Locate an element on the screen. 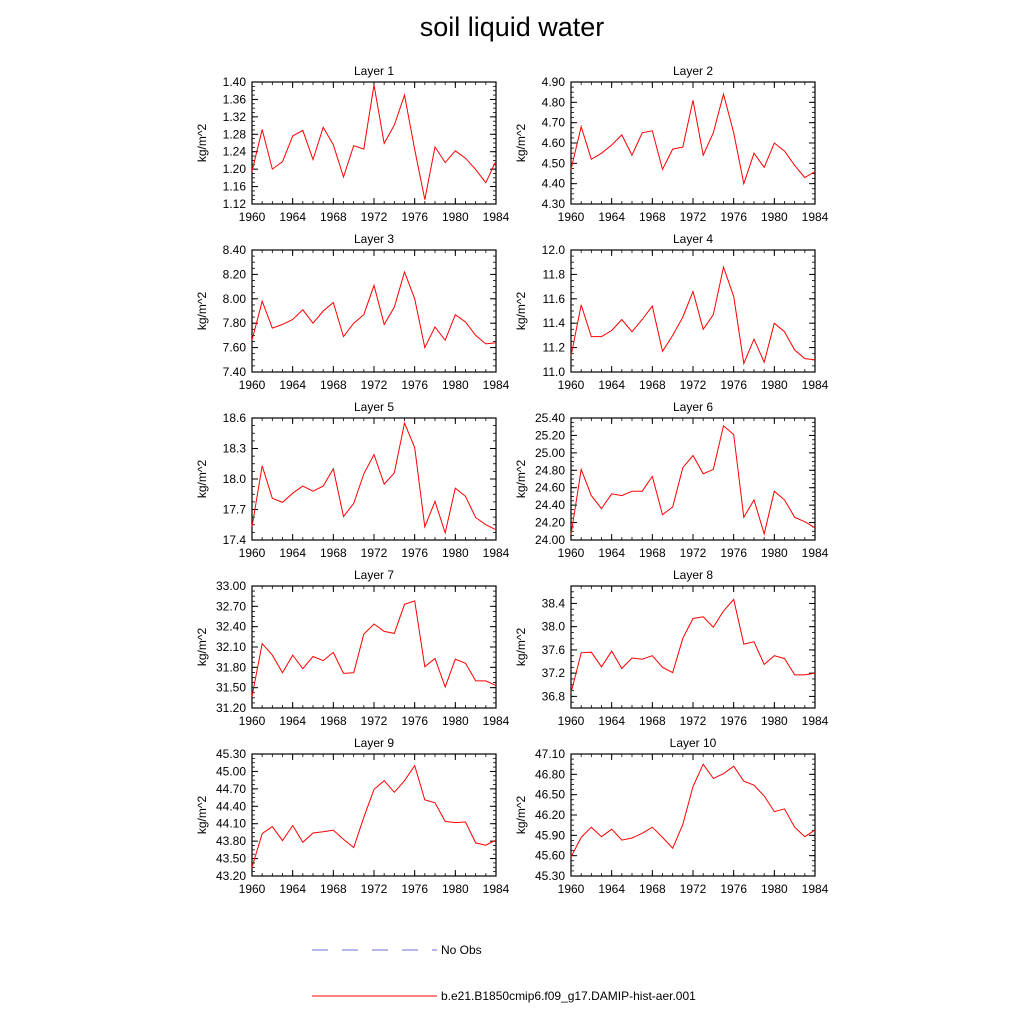  y-tick-label: 18.6 is located at coordinates (235, 418).